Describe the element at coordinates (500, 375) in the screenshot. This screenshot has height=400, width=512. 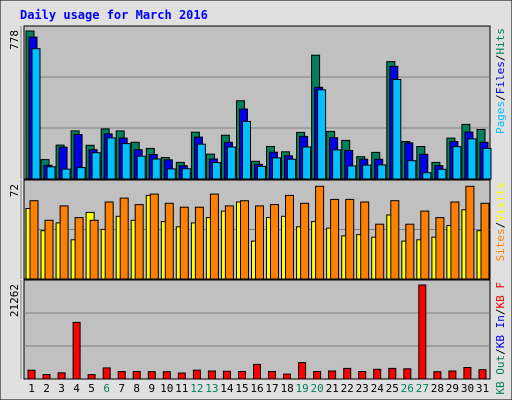
I see `legend-item: KB Out` at that location.